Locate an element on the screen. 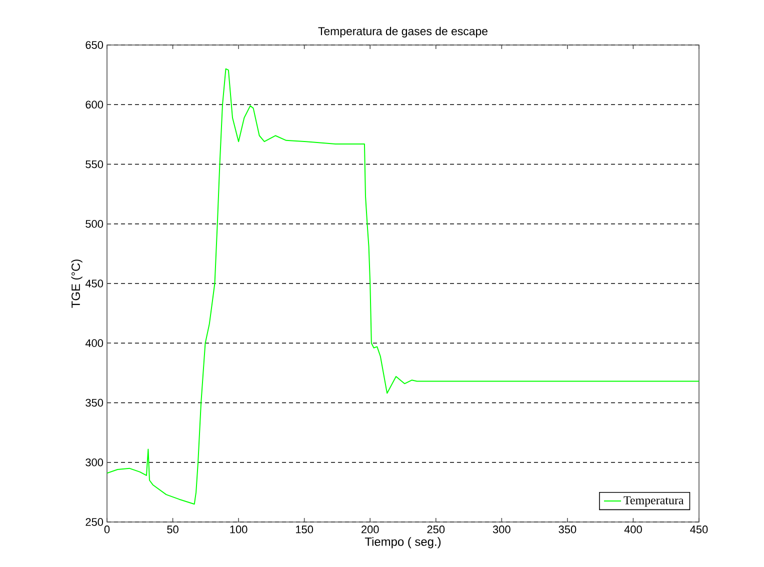 This screenshot has width=764, height=567. x-tick-label: 300 is located at coordinates (501, 530).